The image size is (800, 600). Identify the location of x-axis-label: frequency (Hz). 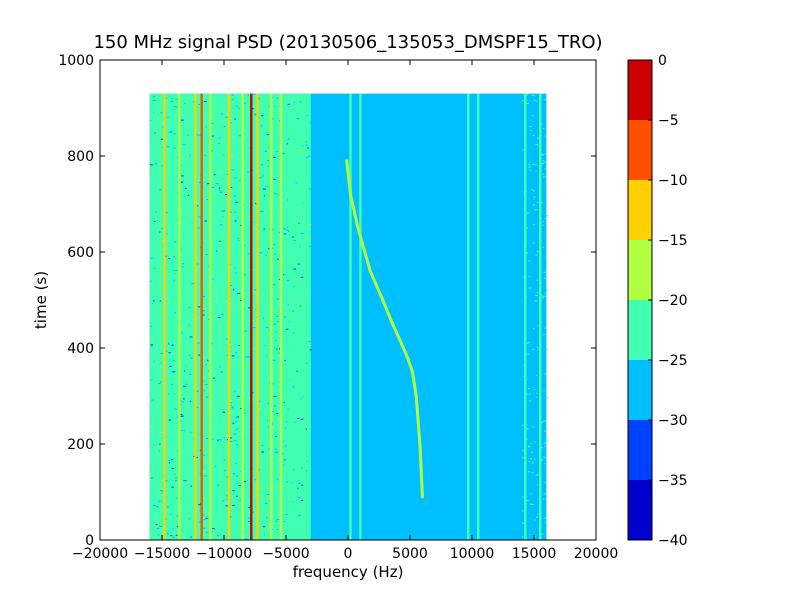
(348, 572).